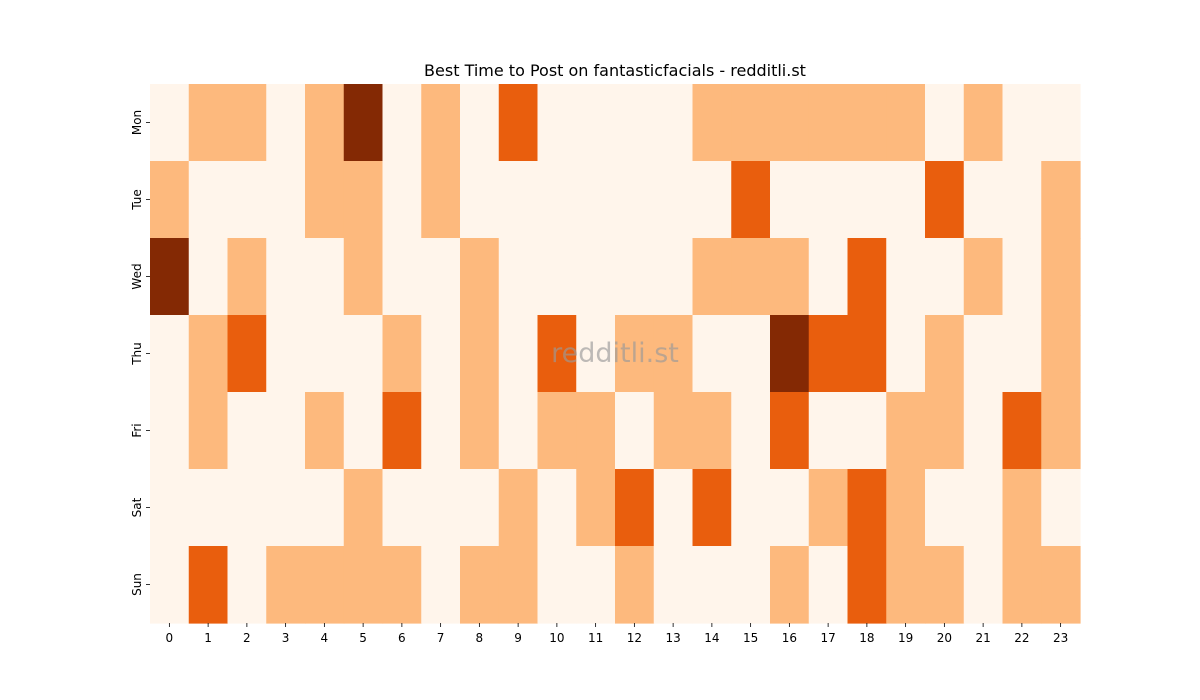 This screenshot has height=700, width=1200. Describe the element at coordinates (617, 634) in the screenshot. I see `x-axis: 0 1 2 3 4 5 6 7 8 9 10 11 12 13 14 15 16 17 18 19 20 21 22 23` at that location.